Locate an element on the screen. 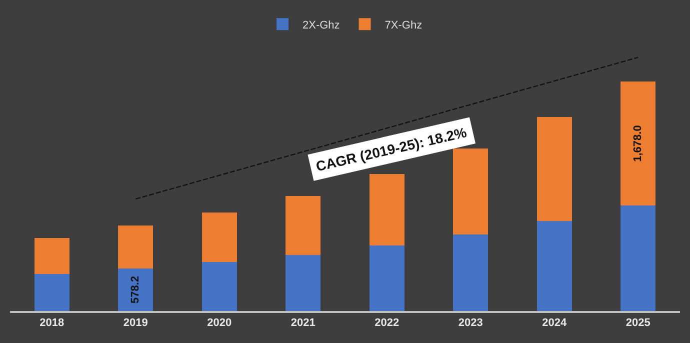  legend-label: 2X-Ghz is located at coordinates (321, 25).